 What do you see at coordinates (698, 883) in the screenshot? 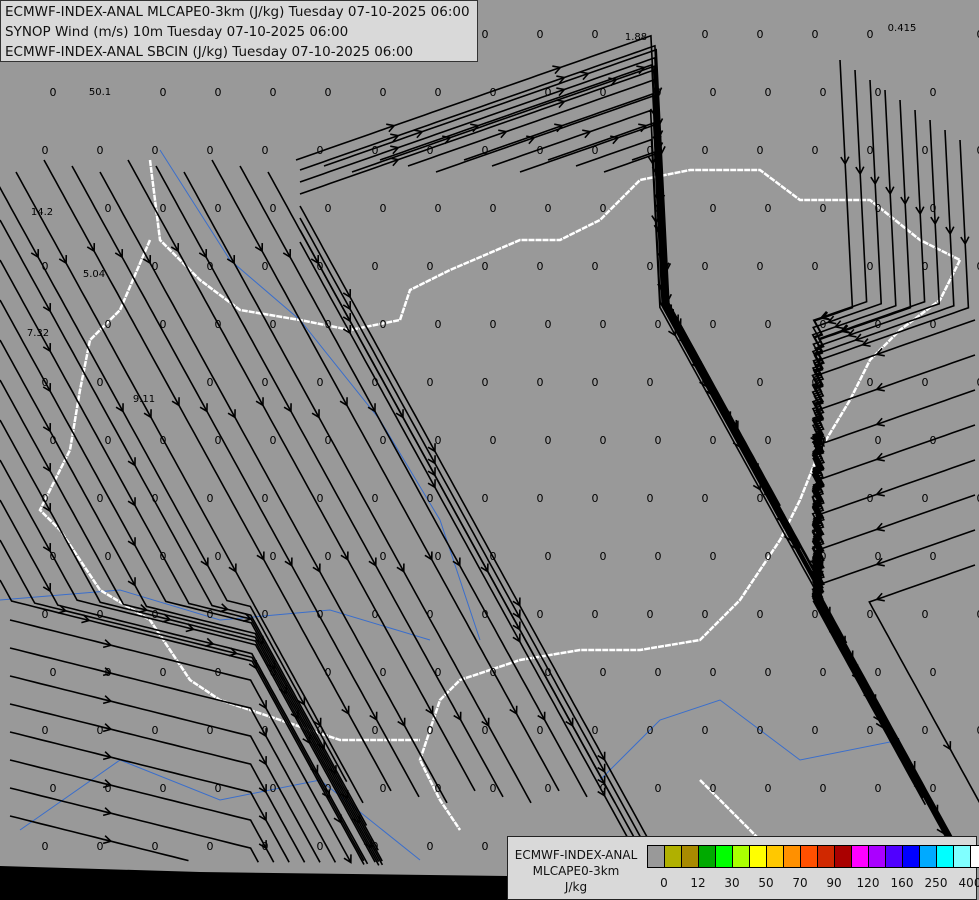
I see `legend-tick-label: 12` at bounding box center [698, 883].